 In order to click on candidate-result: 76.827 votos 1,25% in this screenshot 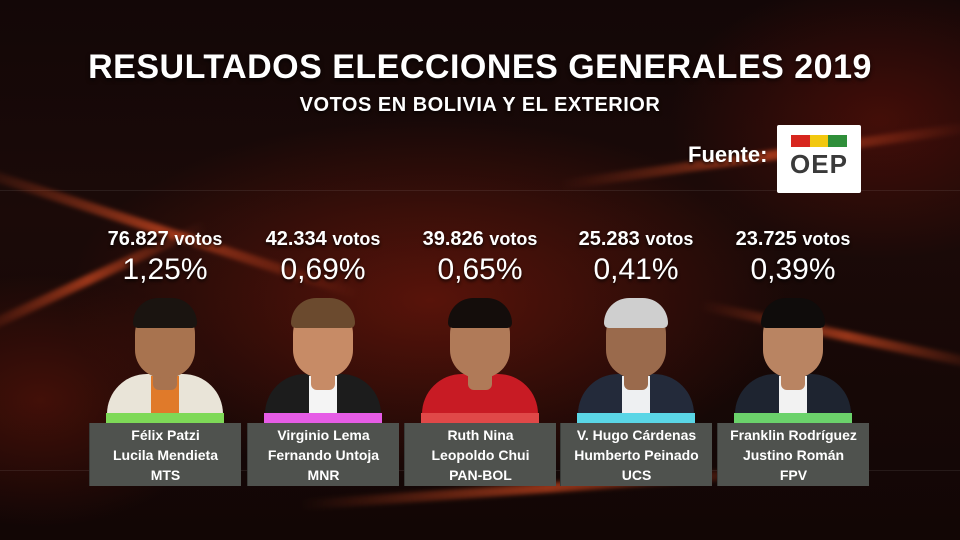, I will do `click(165, 257)`.